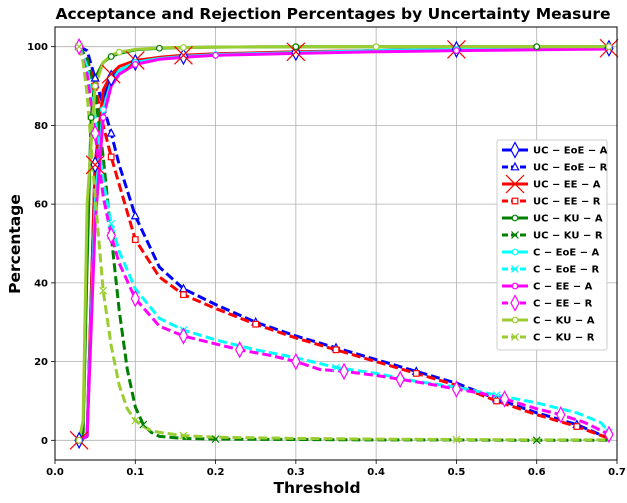  I want to click on legend-entry-label: C − EE − R, so click(563, 304).